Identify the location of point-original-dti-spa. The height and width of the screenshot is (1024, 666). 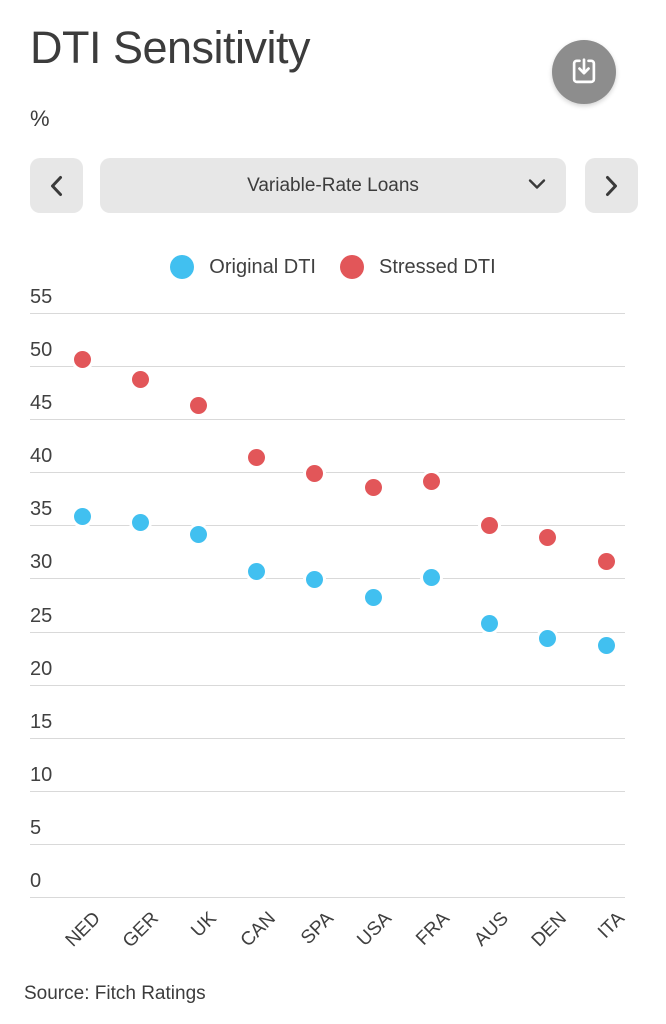
(315, 579).